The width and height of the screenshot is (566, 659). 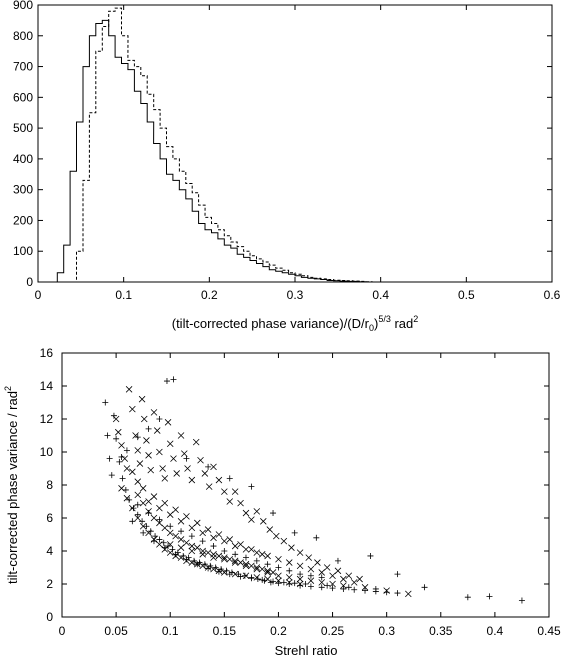 I want to click on scatter-x-tick-label: 0.25, so click(x=333, y=631).